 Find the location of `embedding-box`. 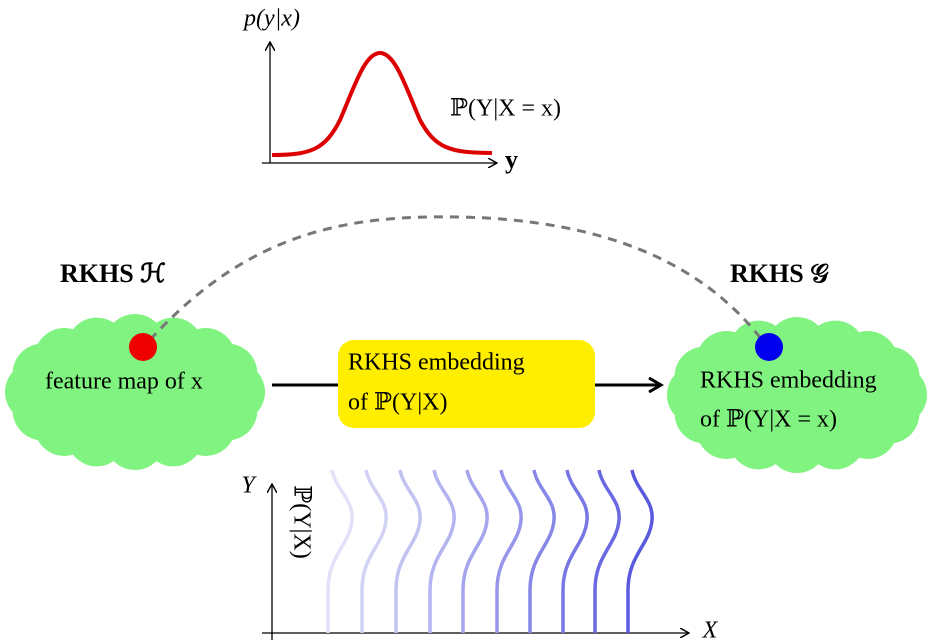

embedding-box is located at coordinates (466, 384).